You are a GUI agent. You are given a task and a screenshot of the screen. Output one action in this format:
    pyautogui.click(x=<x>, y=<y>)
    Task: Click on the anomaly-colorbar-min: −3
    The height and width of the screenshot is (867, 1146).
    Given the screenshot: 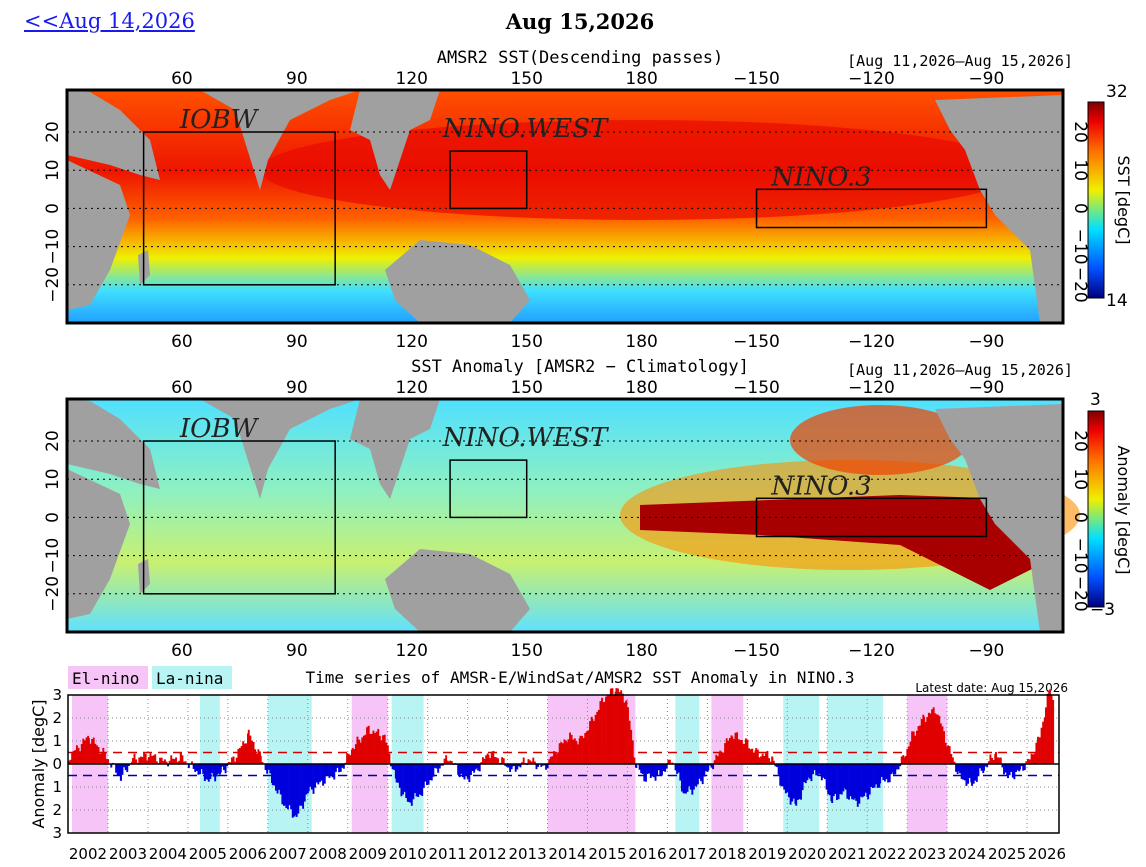 What is the action you would take?
    pyautogui.click(x=1102, y=610)
    